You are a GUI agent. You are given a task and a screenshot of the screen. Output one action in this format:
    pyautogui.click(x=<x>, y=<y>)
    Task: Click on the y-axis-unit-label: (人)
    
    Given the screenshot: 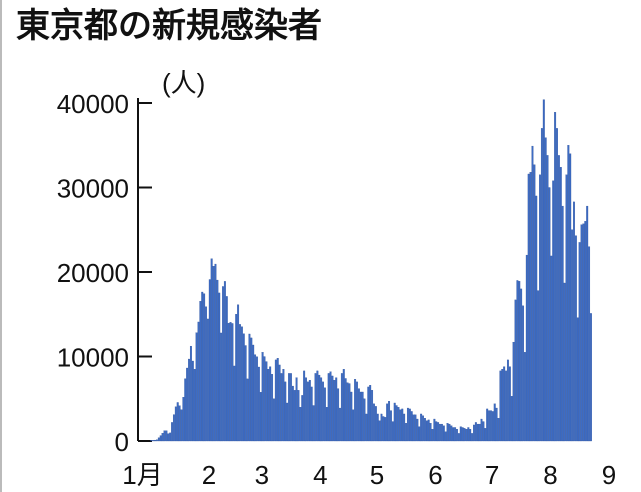 What is the action you would take?
    pyautogui.click(x=183, y=83)
    